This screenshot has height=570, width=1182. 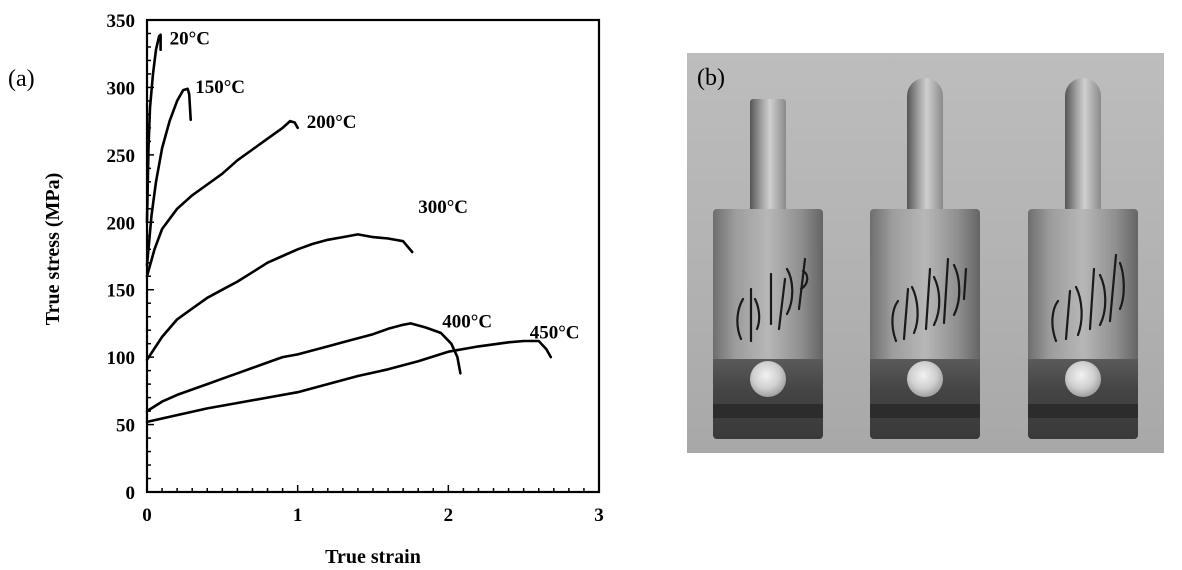 What do you see at coordinates (332, 122) in the screenshot?
I see `curve-label: 200°C` at bounding box center [332, 122].